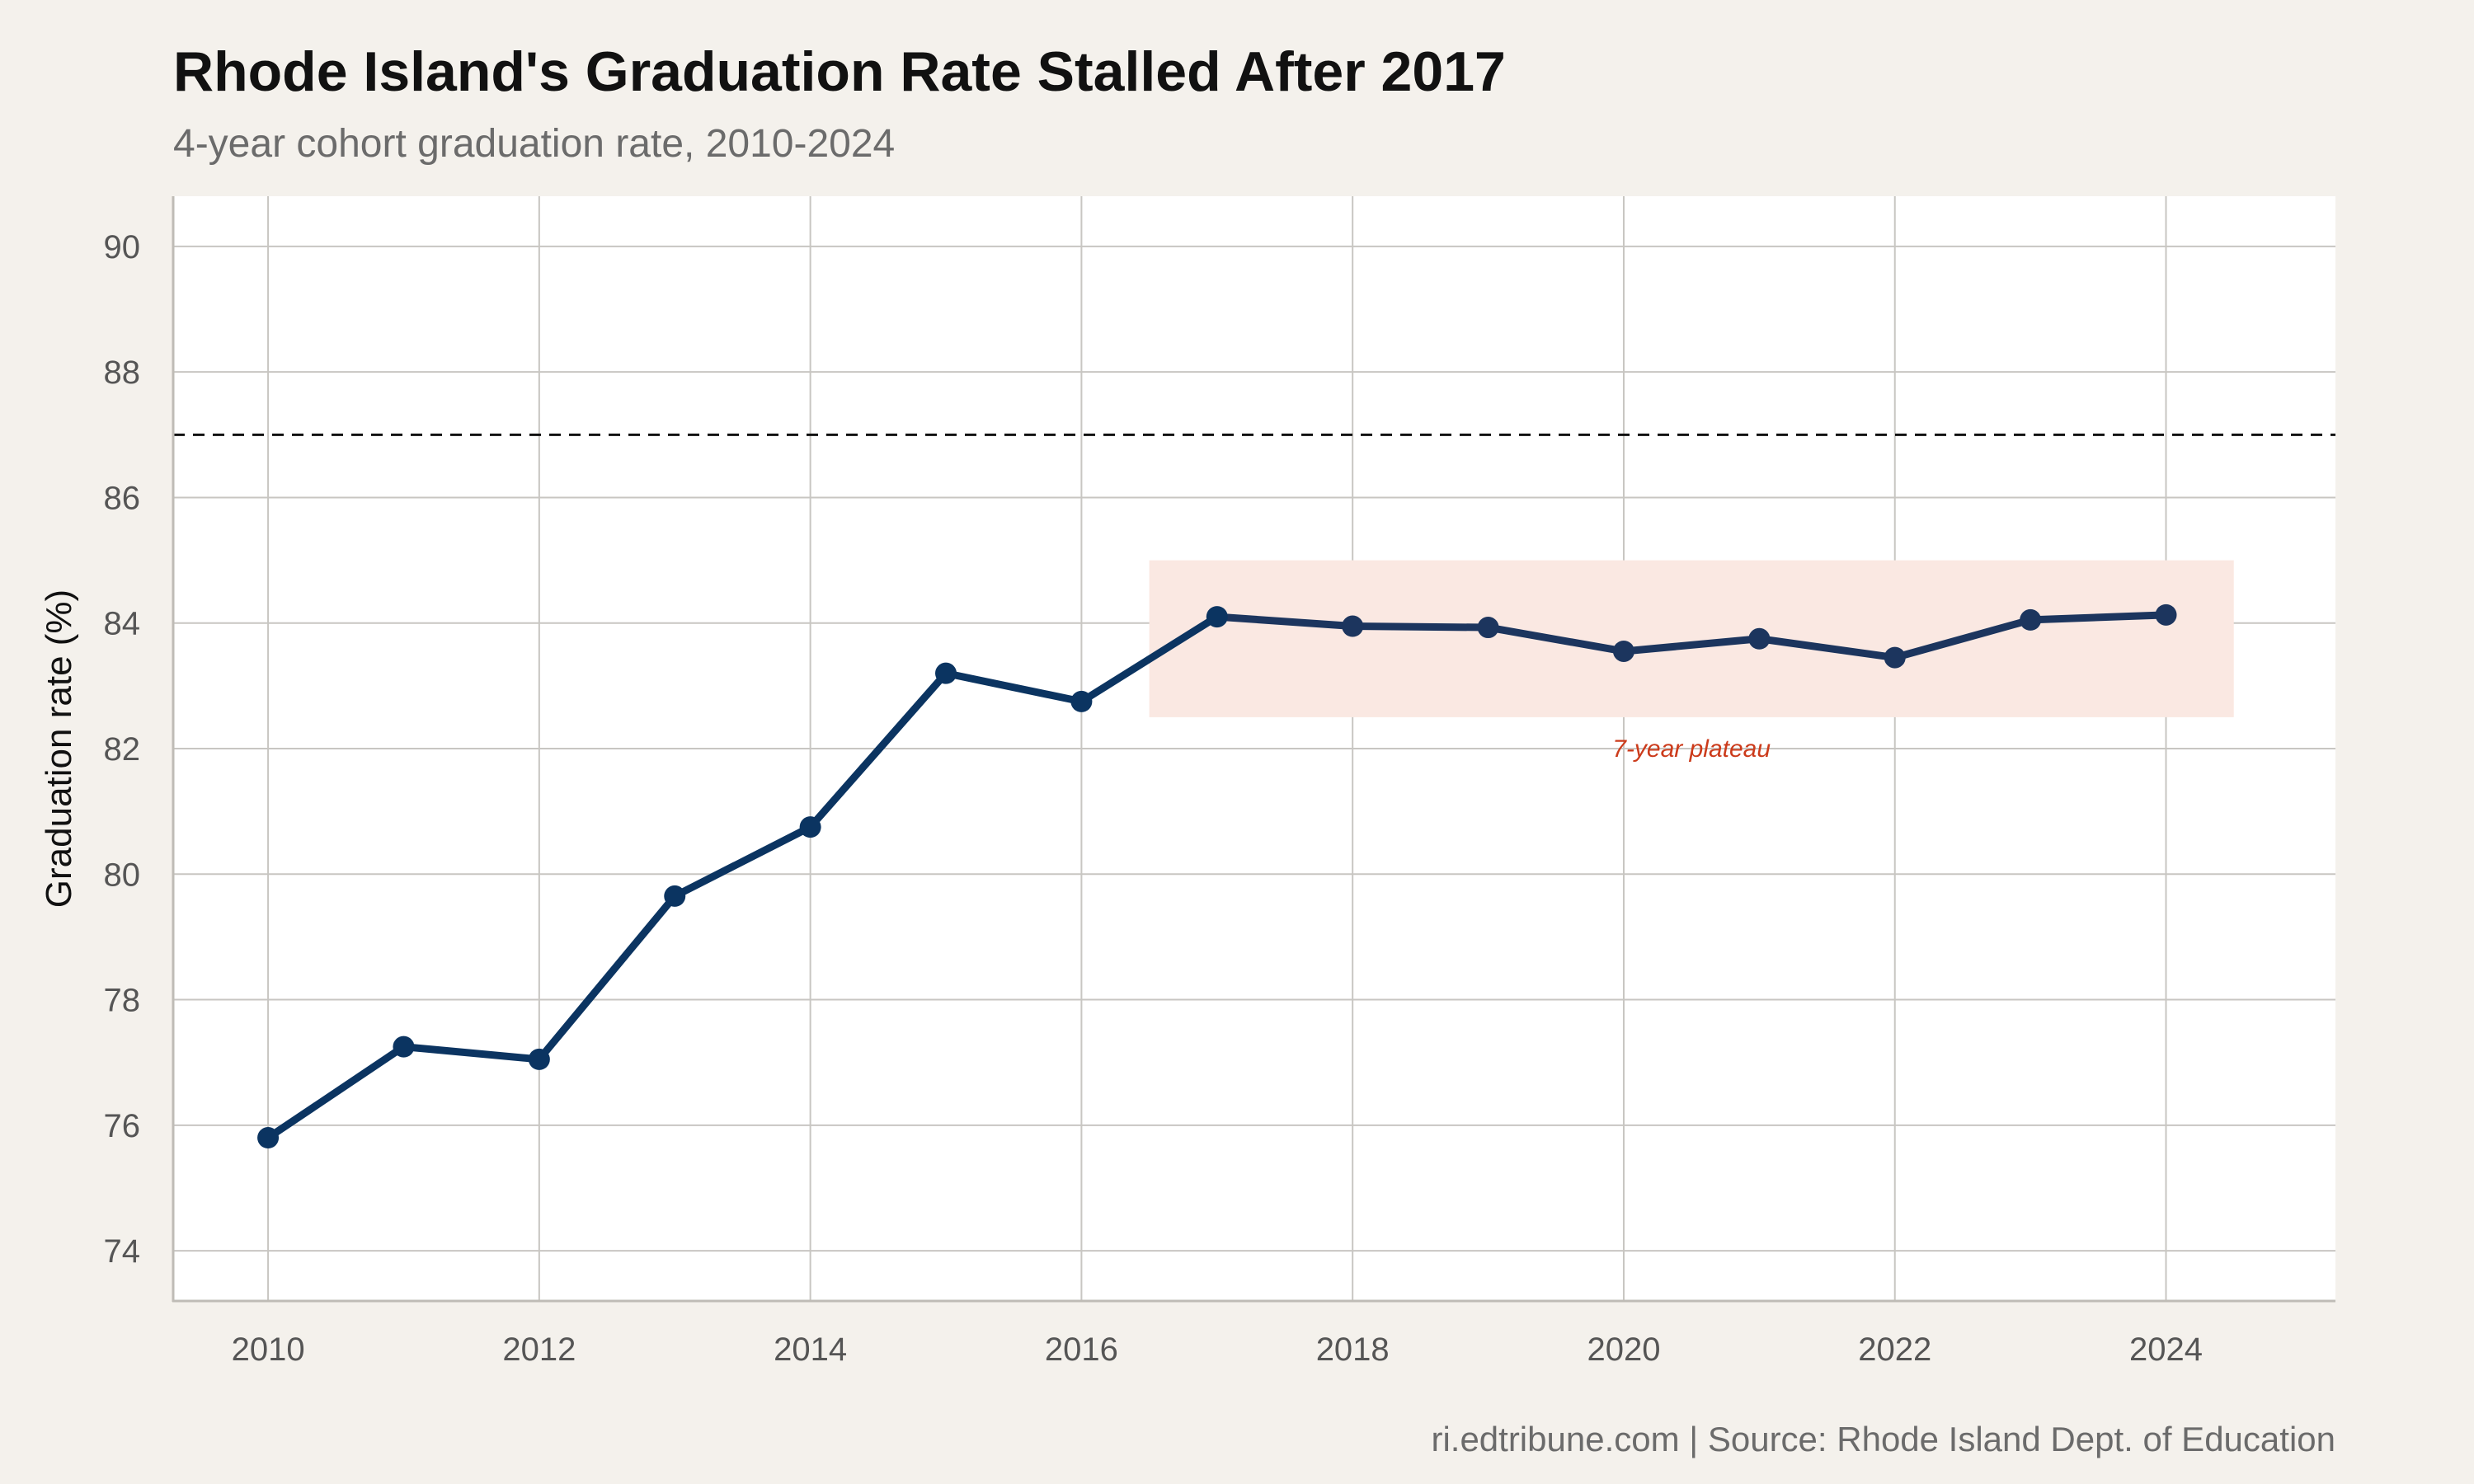 The image size is (2474, 1484). I want to click on data-point-2011, so click(404, 1047).